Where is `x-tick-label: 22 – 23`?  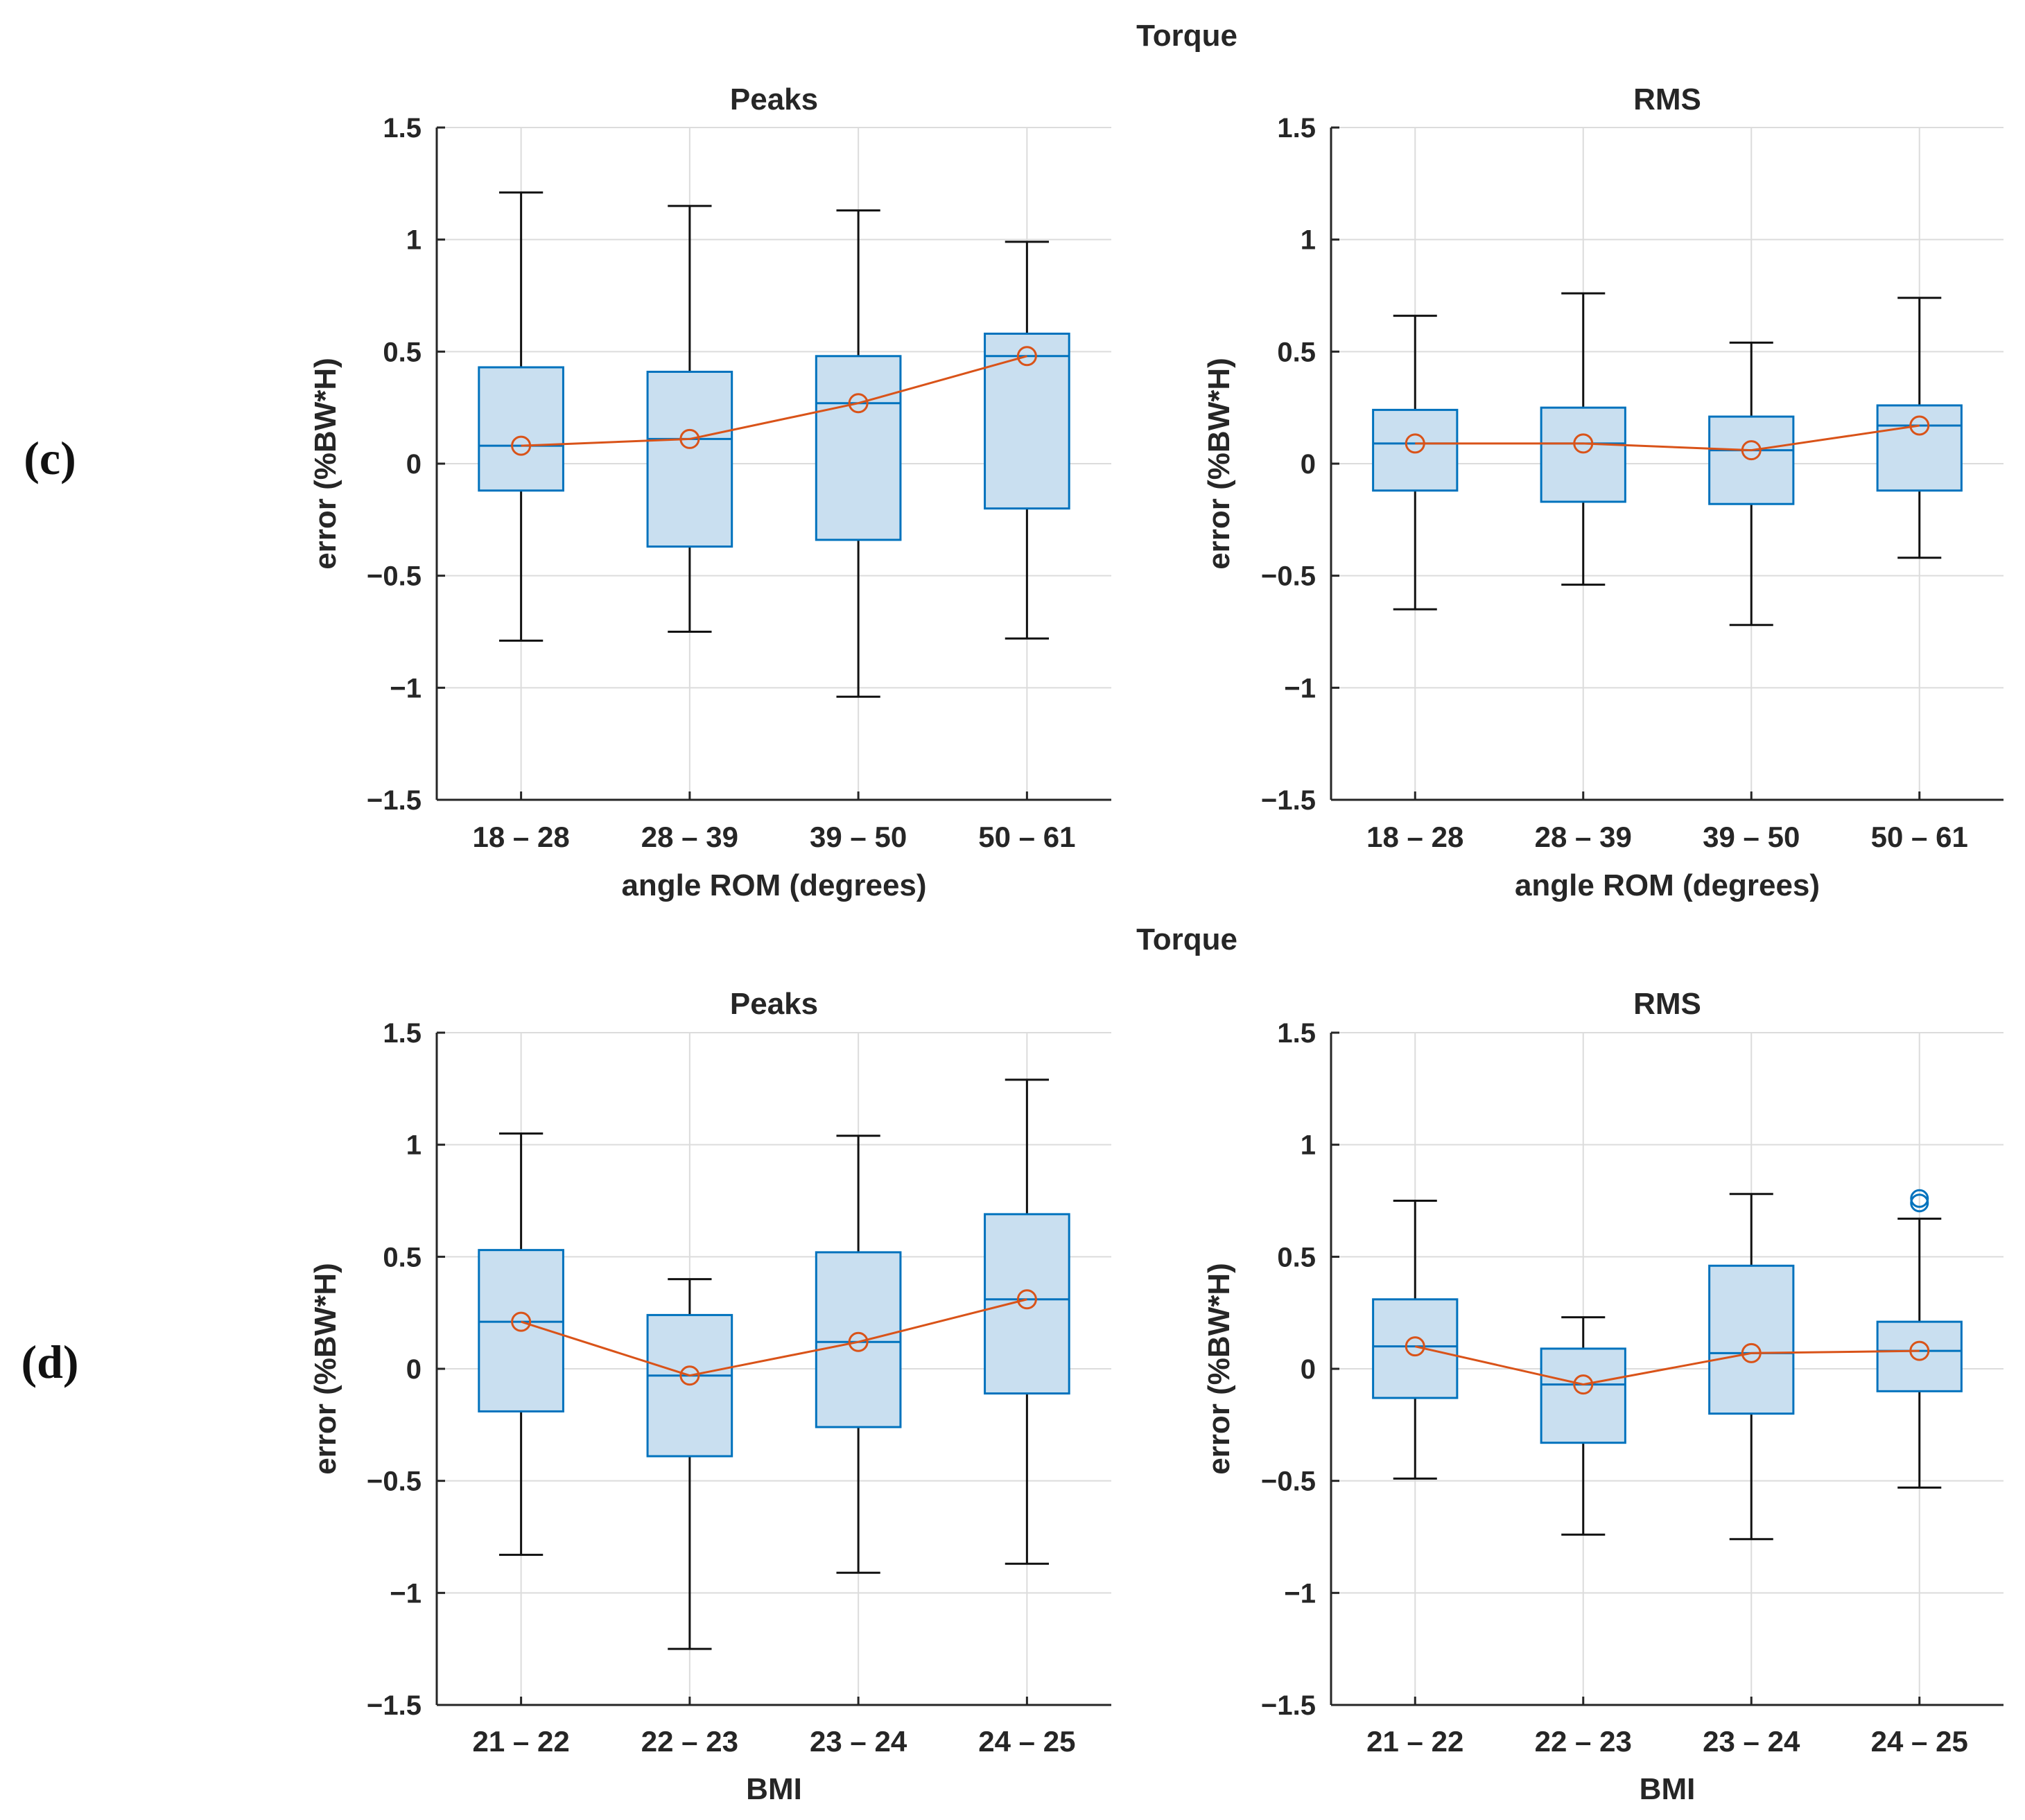 x-tick-label: 22 – 23 is located at coordinates (1583, 1741).